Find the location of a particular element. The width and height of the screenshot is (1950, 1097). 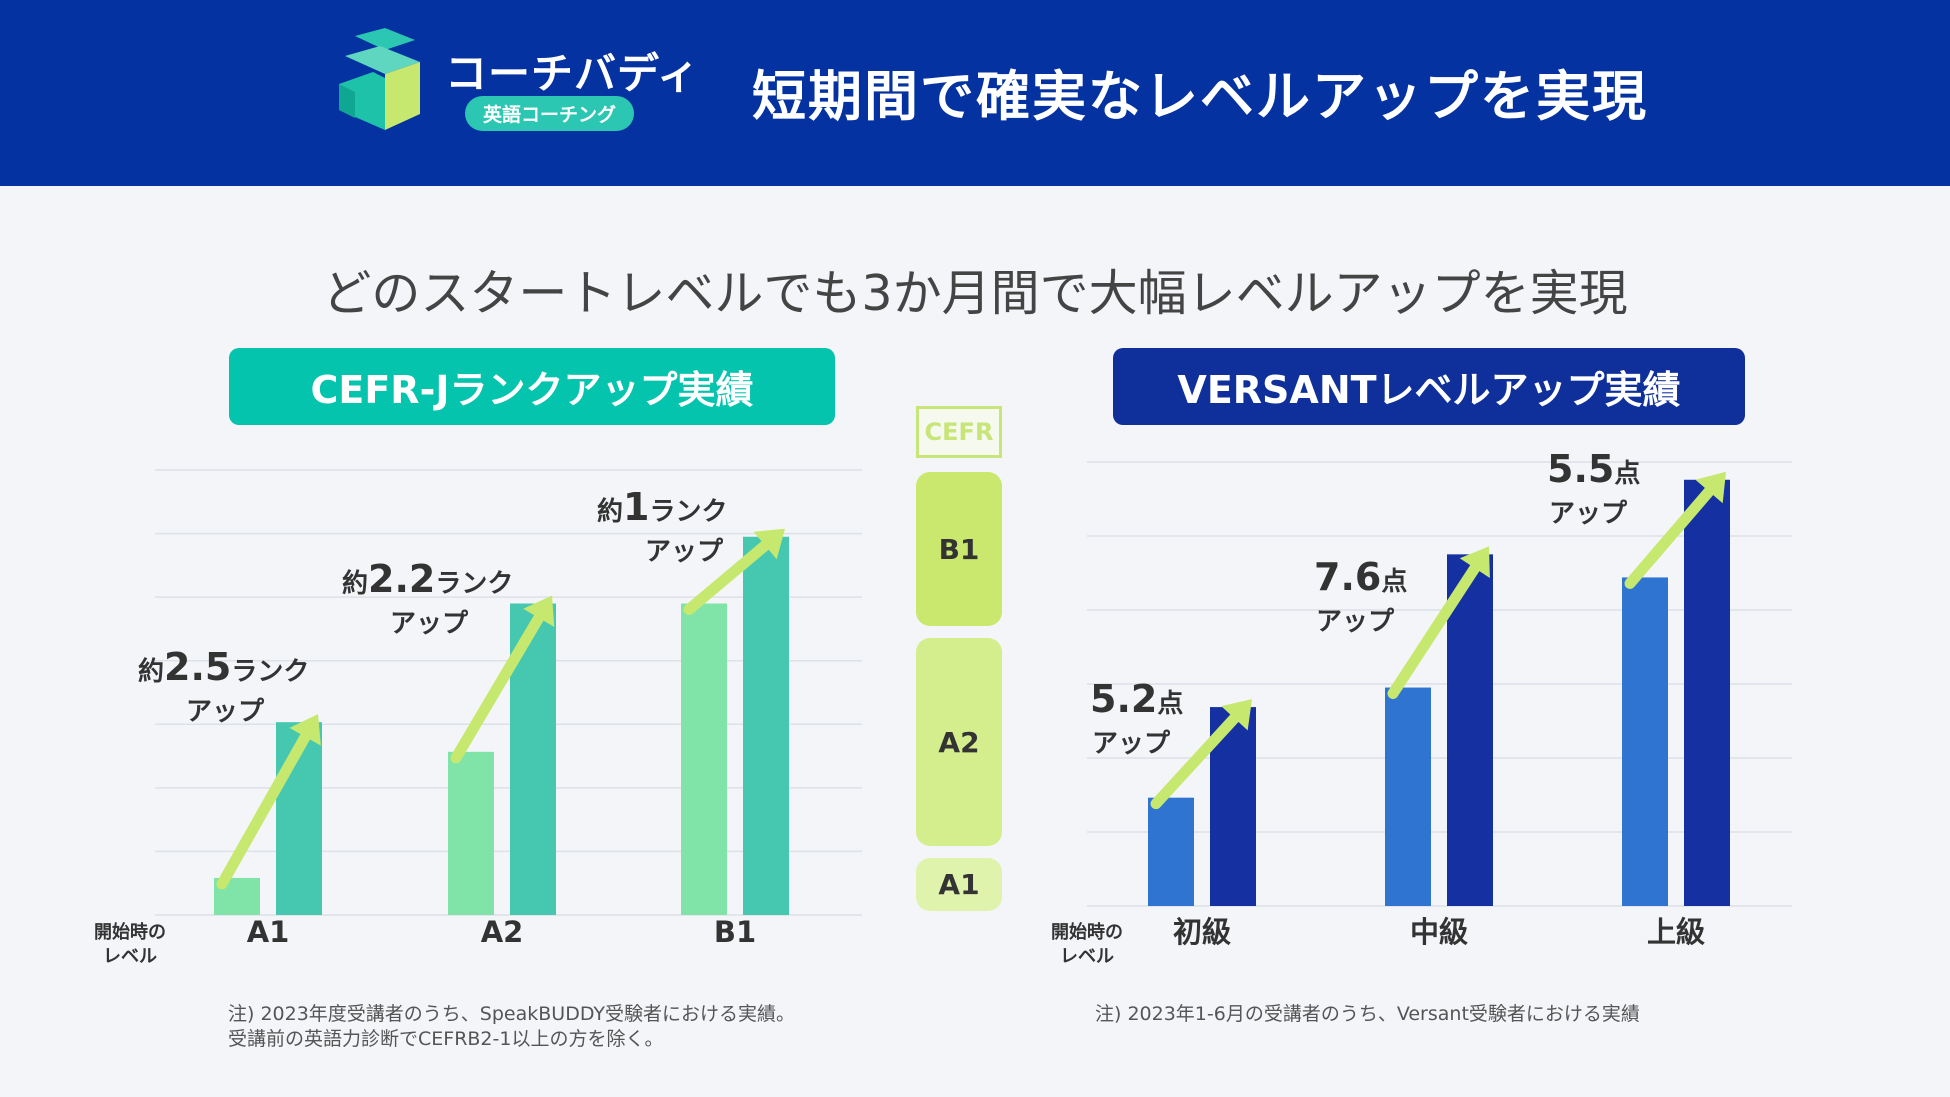

legend-level-b1: B1 is located at coordinates (959, 549).